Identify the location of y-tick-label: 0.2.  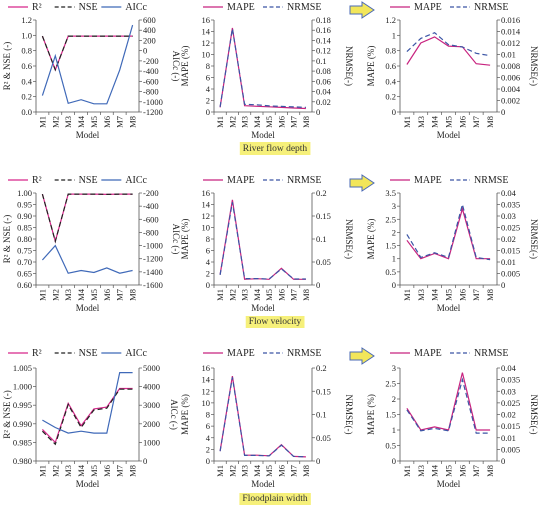
(390, 97).